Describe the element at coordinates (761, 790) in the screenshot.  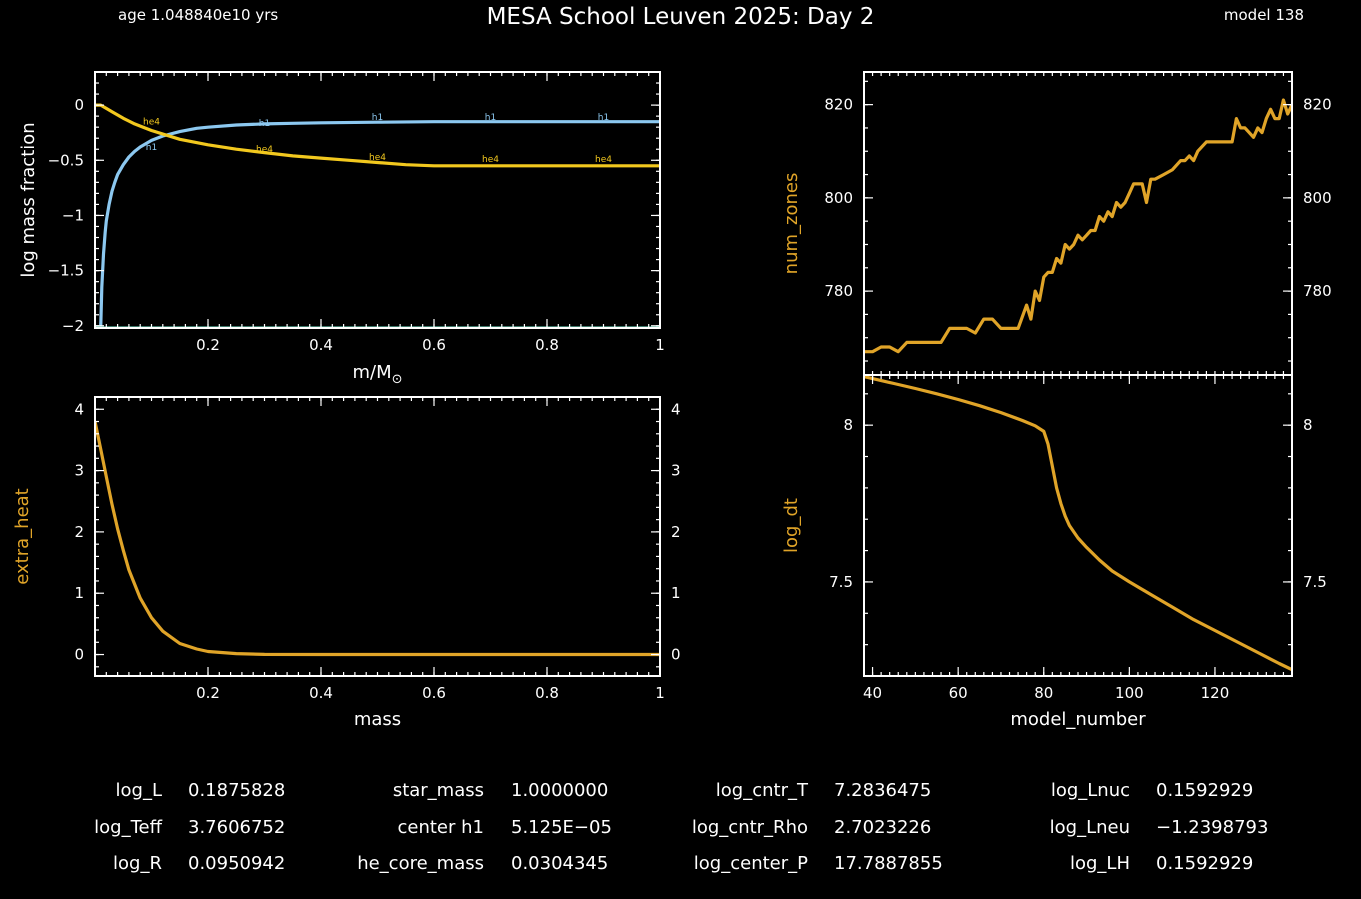
I see `stat-label: log_cntr_T` at that location.